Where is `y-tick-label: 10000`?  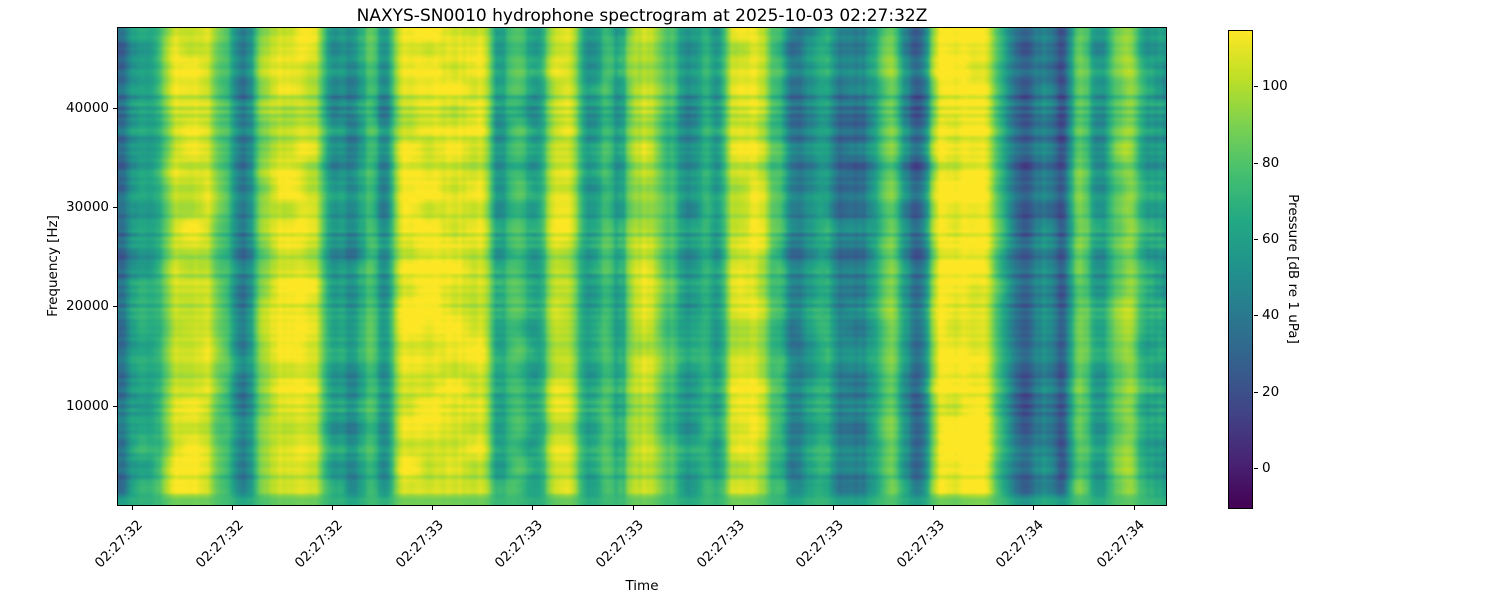
y-tick-label: 10000 is located at coordinates (87, 405).